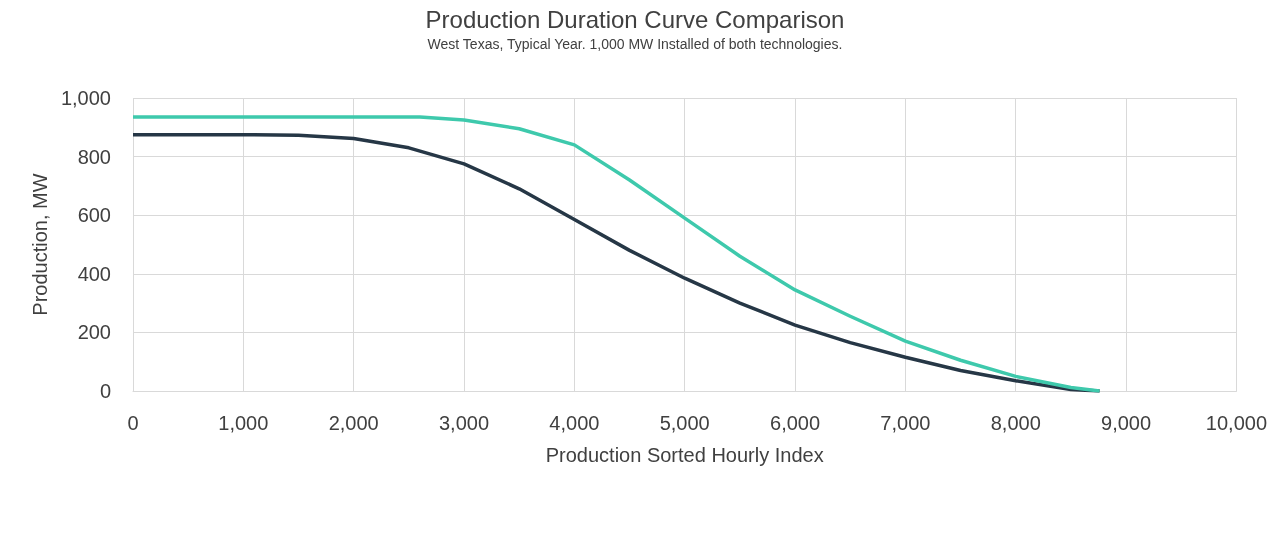  Describe the element at coordinates (1015, 423) in the screenshot. I see `x-tick-label: 8,000` at that location.